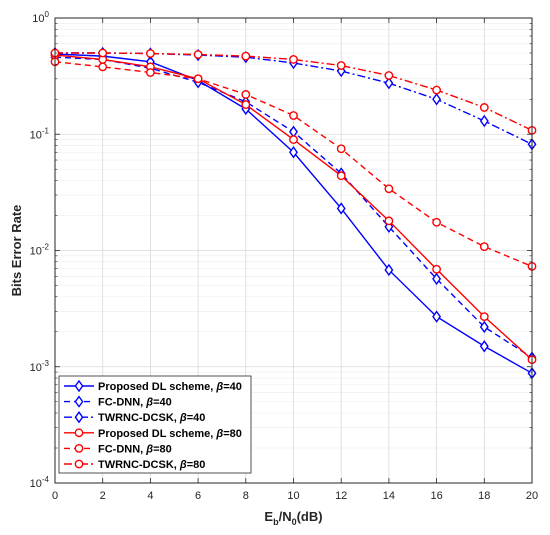 The image size is (550, 535). What do you see at coordinates (150, 496) in the screenshot?
I see `x-tick-label: 4` at bounding box center [150, 496].